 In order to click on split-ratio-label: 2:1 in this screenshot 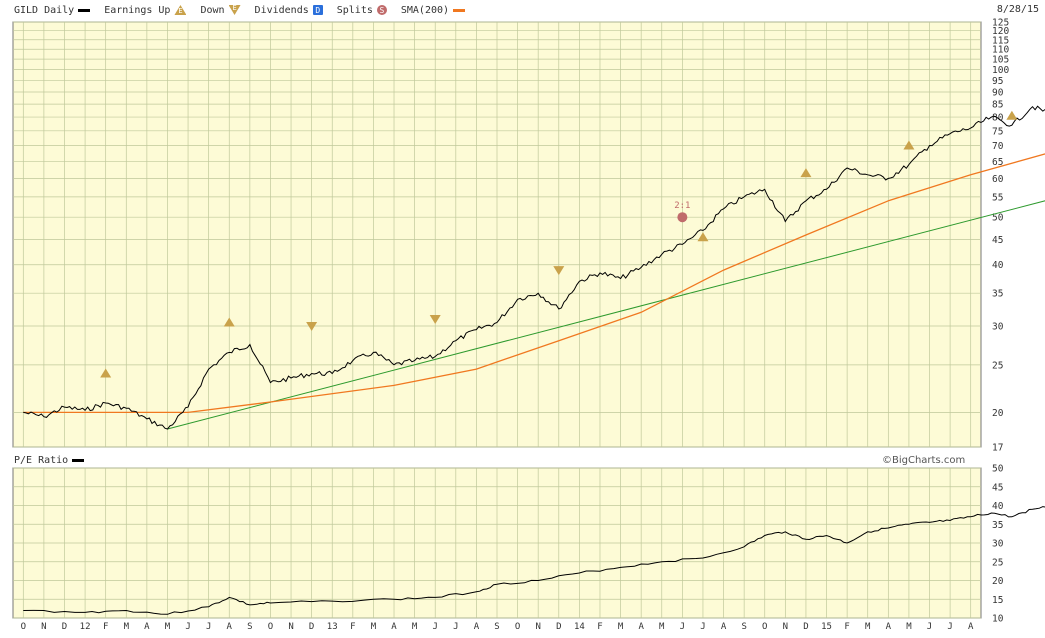, I will do `click(682, 206)`.